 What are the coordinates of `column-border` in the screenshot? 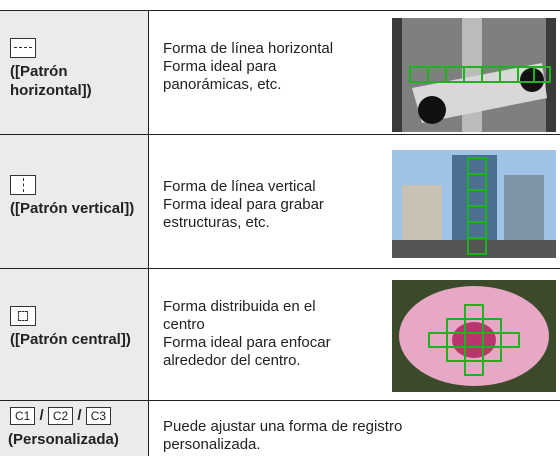 It's located at (148, 233).